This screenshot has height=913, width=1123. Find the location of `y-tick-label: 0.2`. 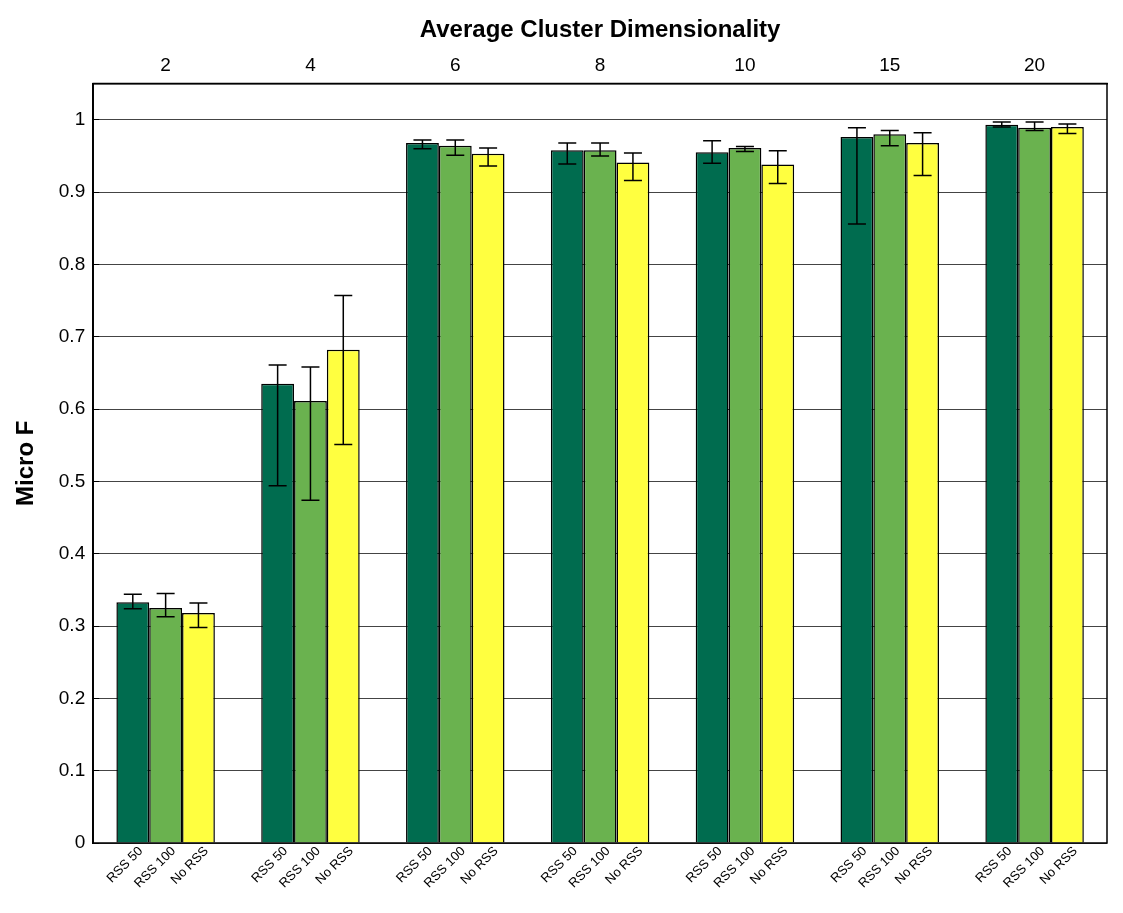

y-tick-label: 0.2 is located at coordinates (72, 697).